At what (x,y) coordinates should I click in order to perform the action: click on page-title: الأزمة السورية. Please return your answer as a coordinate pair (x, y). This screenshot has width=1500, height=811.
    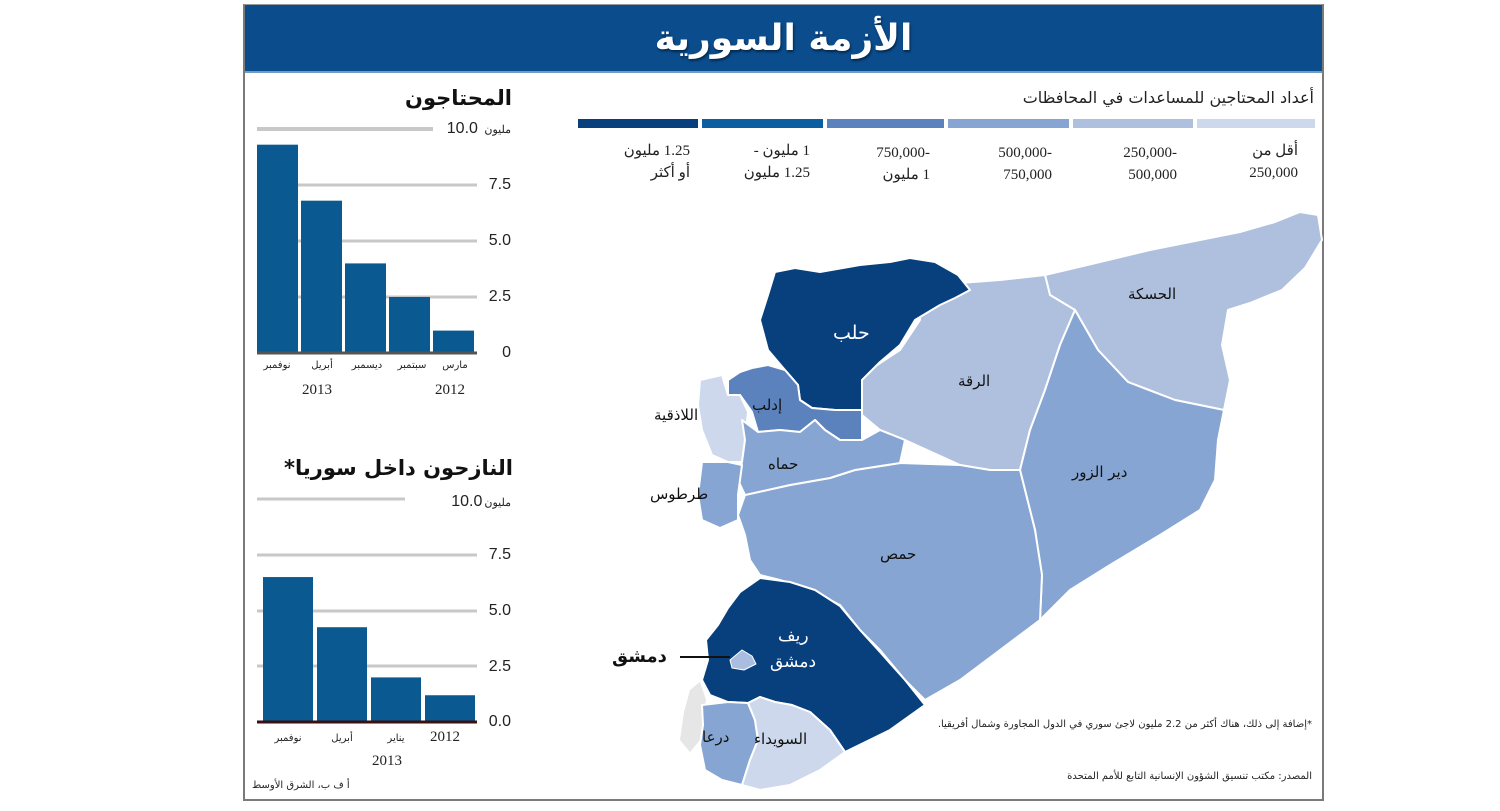
    Looking at the image, I should click on (783, 38).